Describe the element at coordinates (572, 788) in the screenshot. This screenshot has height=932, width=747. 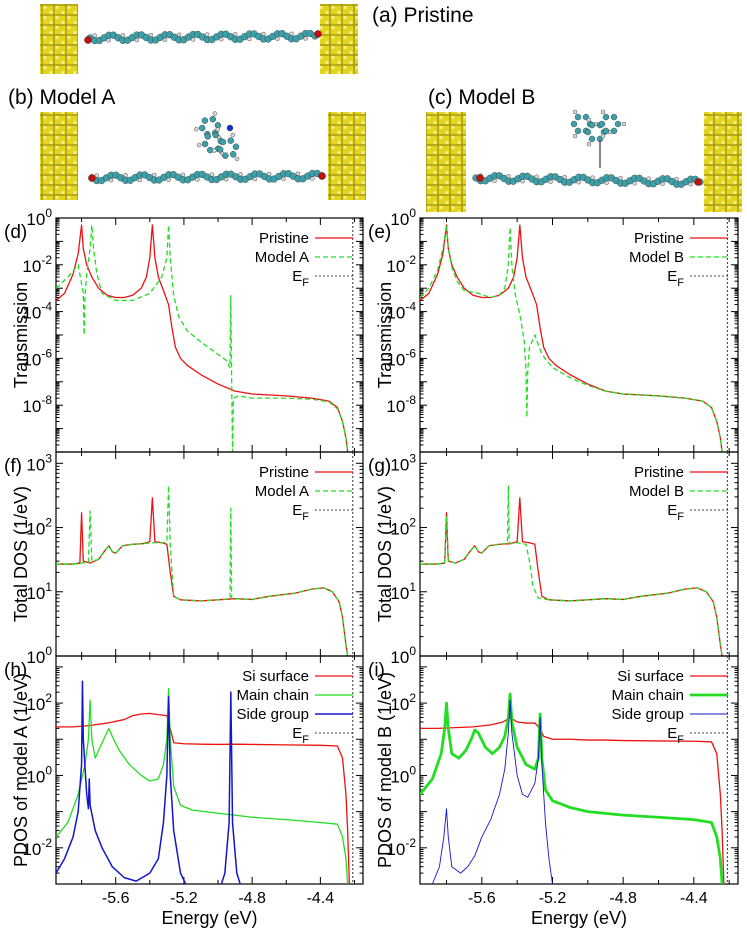
I see `series-line-main-chain` at that location.